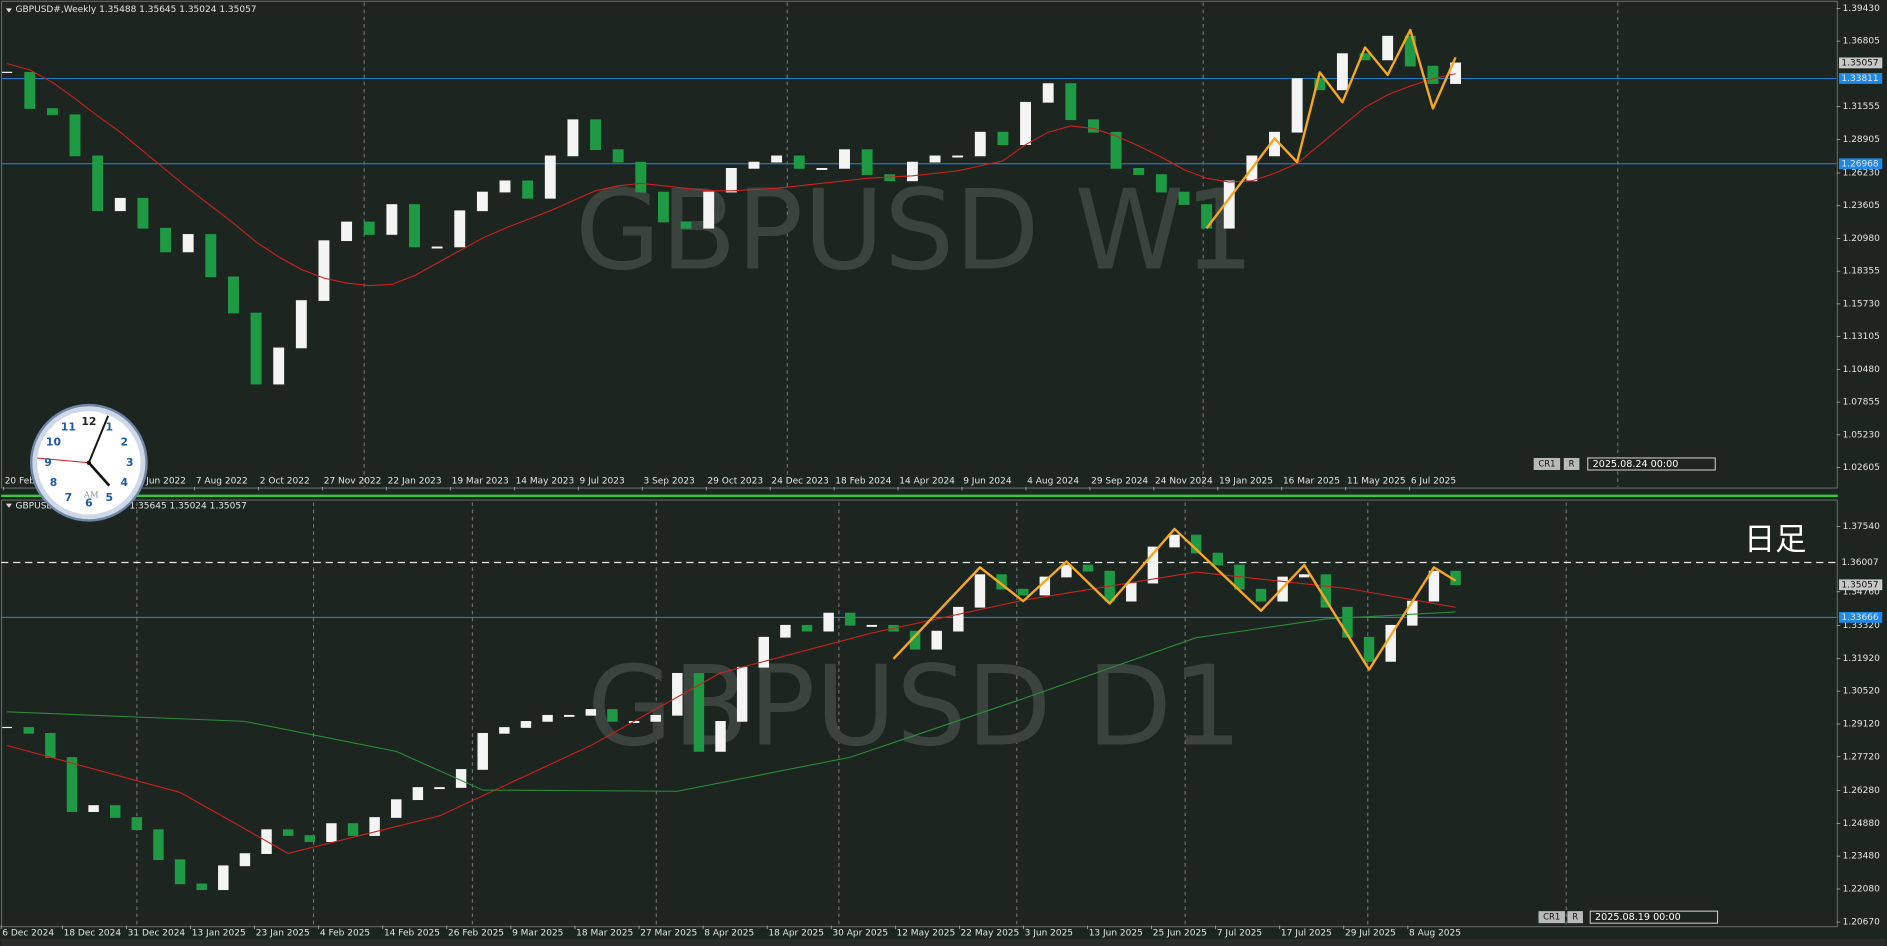 The width and height of the screenshot is (1887, 946). Describe the element at coordinates (1861, 63) in the screenshot. I see `price-box` at that location.